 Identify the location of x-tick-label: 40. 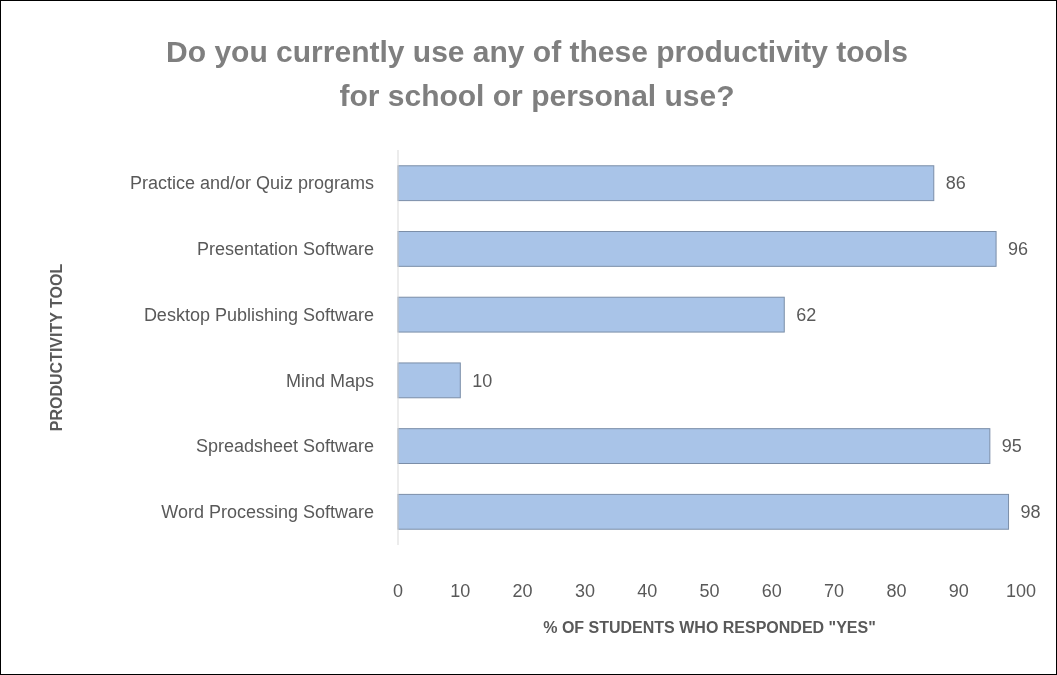
(647, 591).